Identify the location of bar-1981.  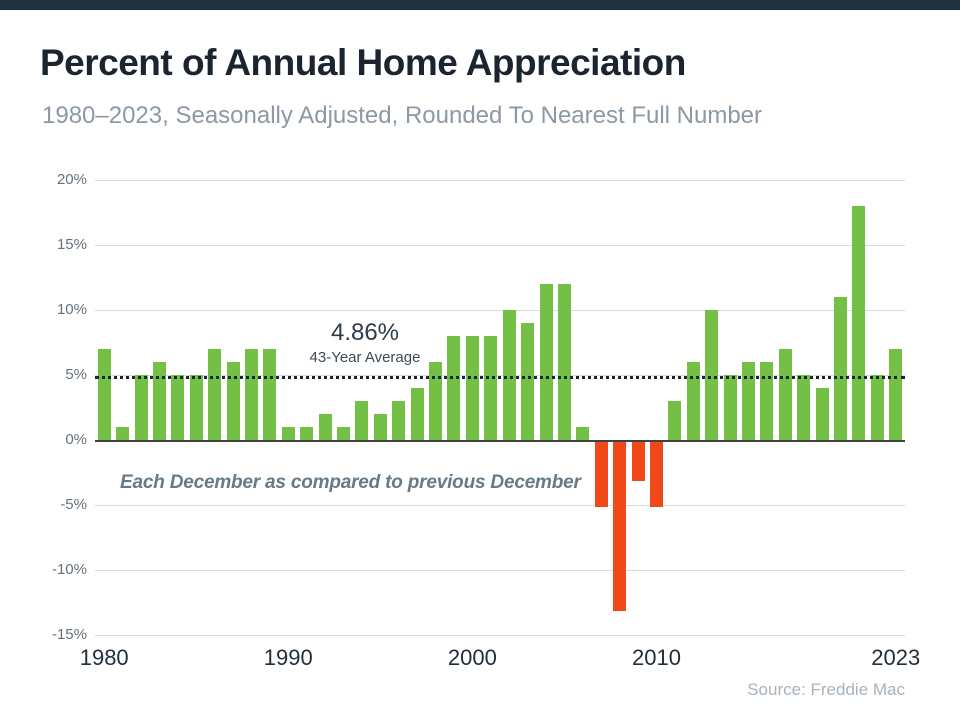
(123, 433).